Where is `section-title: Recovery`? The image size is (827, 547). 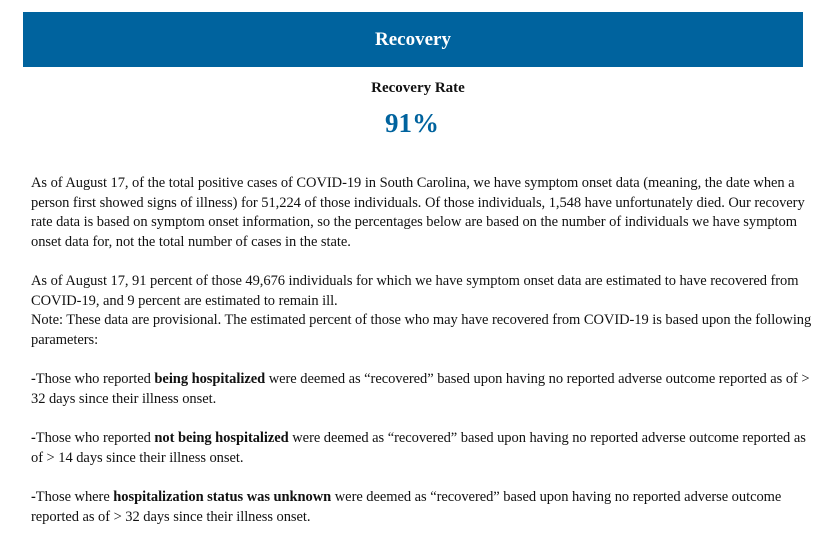
section-title: Recovery is located at coordinates (413, 39).